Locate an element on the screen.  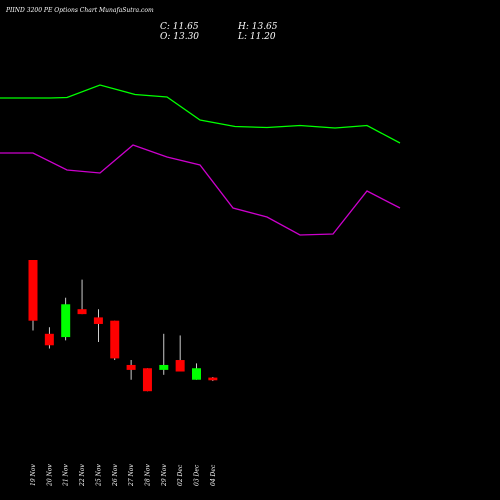
lower-line is located at coordinates (200, 190).